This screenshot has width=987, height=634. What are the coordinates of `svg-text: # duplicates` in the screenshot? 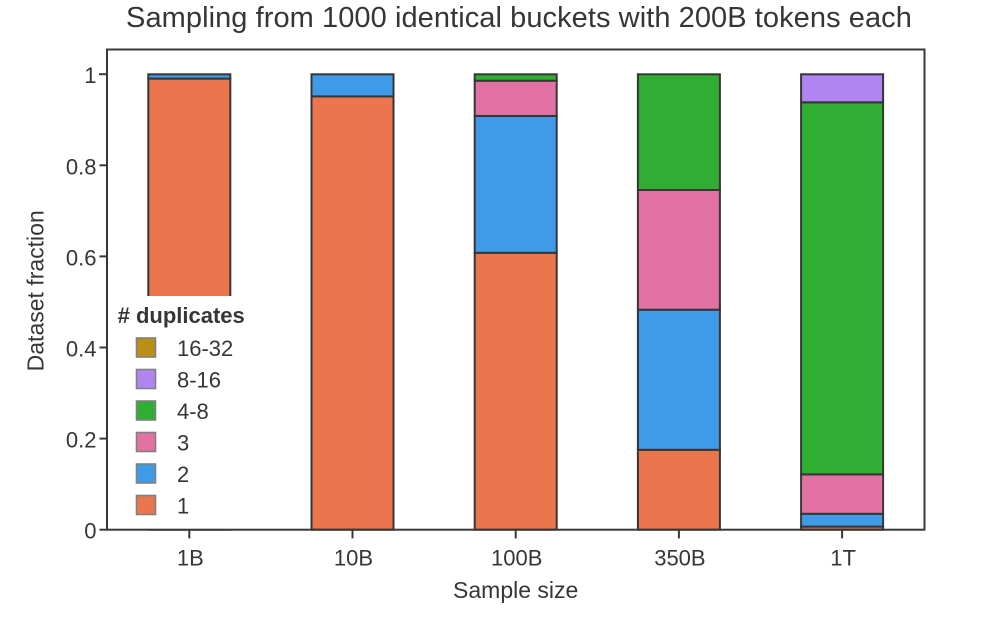 It's located at (181, 315).